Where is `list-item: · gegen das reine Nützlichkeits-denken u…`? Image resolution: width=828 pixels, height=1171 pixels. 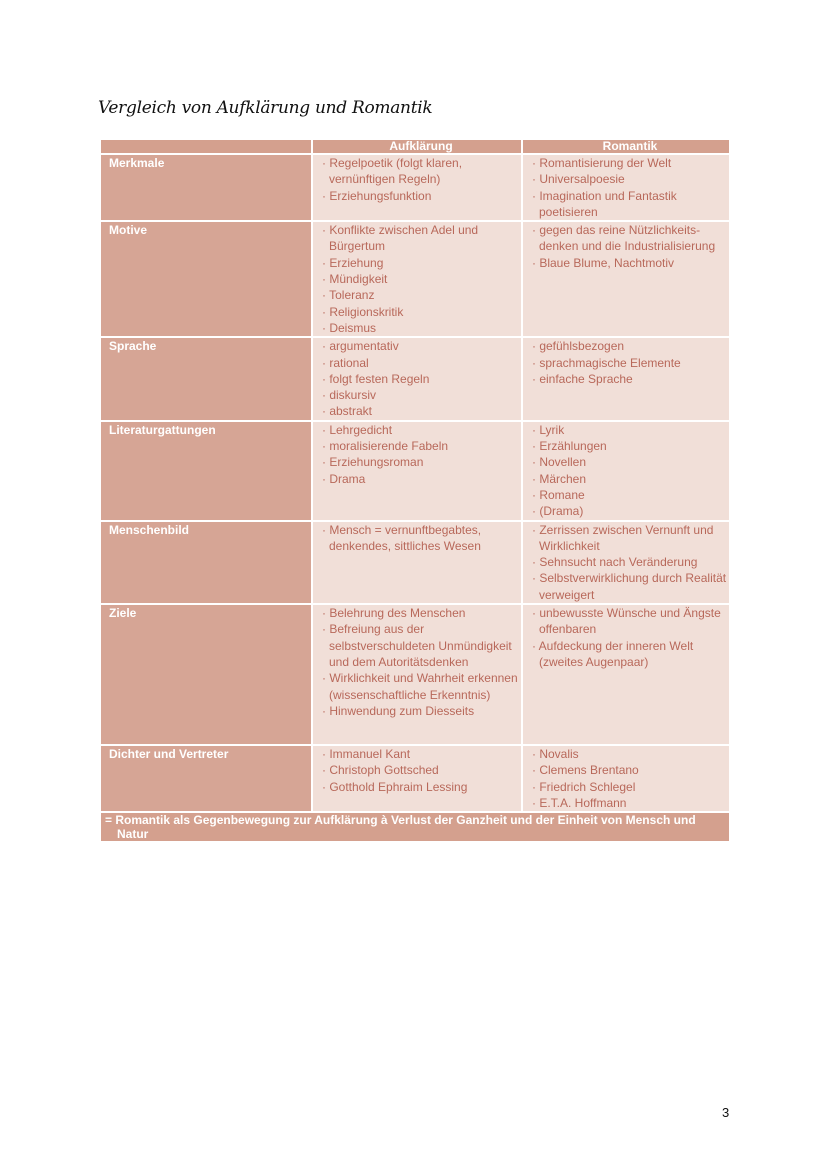
list-item: · gegen das reine Nützlichkeits-denken u… is located at coordinates (624, 238).